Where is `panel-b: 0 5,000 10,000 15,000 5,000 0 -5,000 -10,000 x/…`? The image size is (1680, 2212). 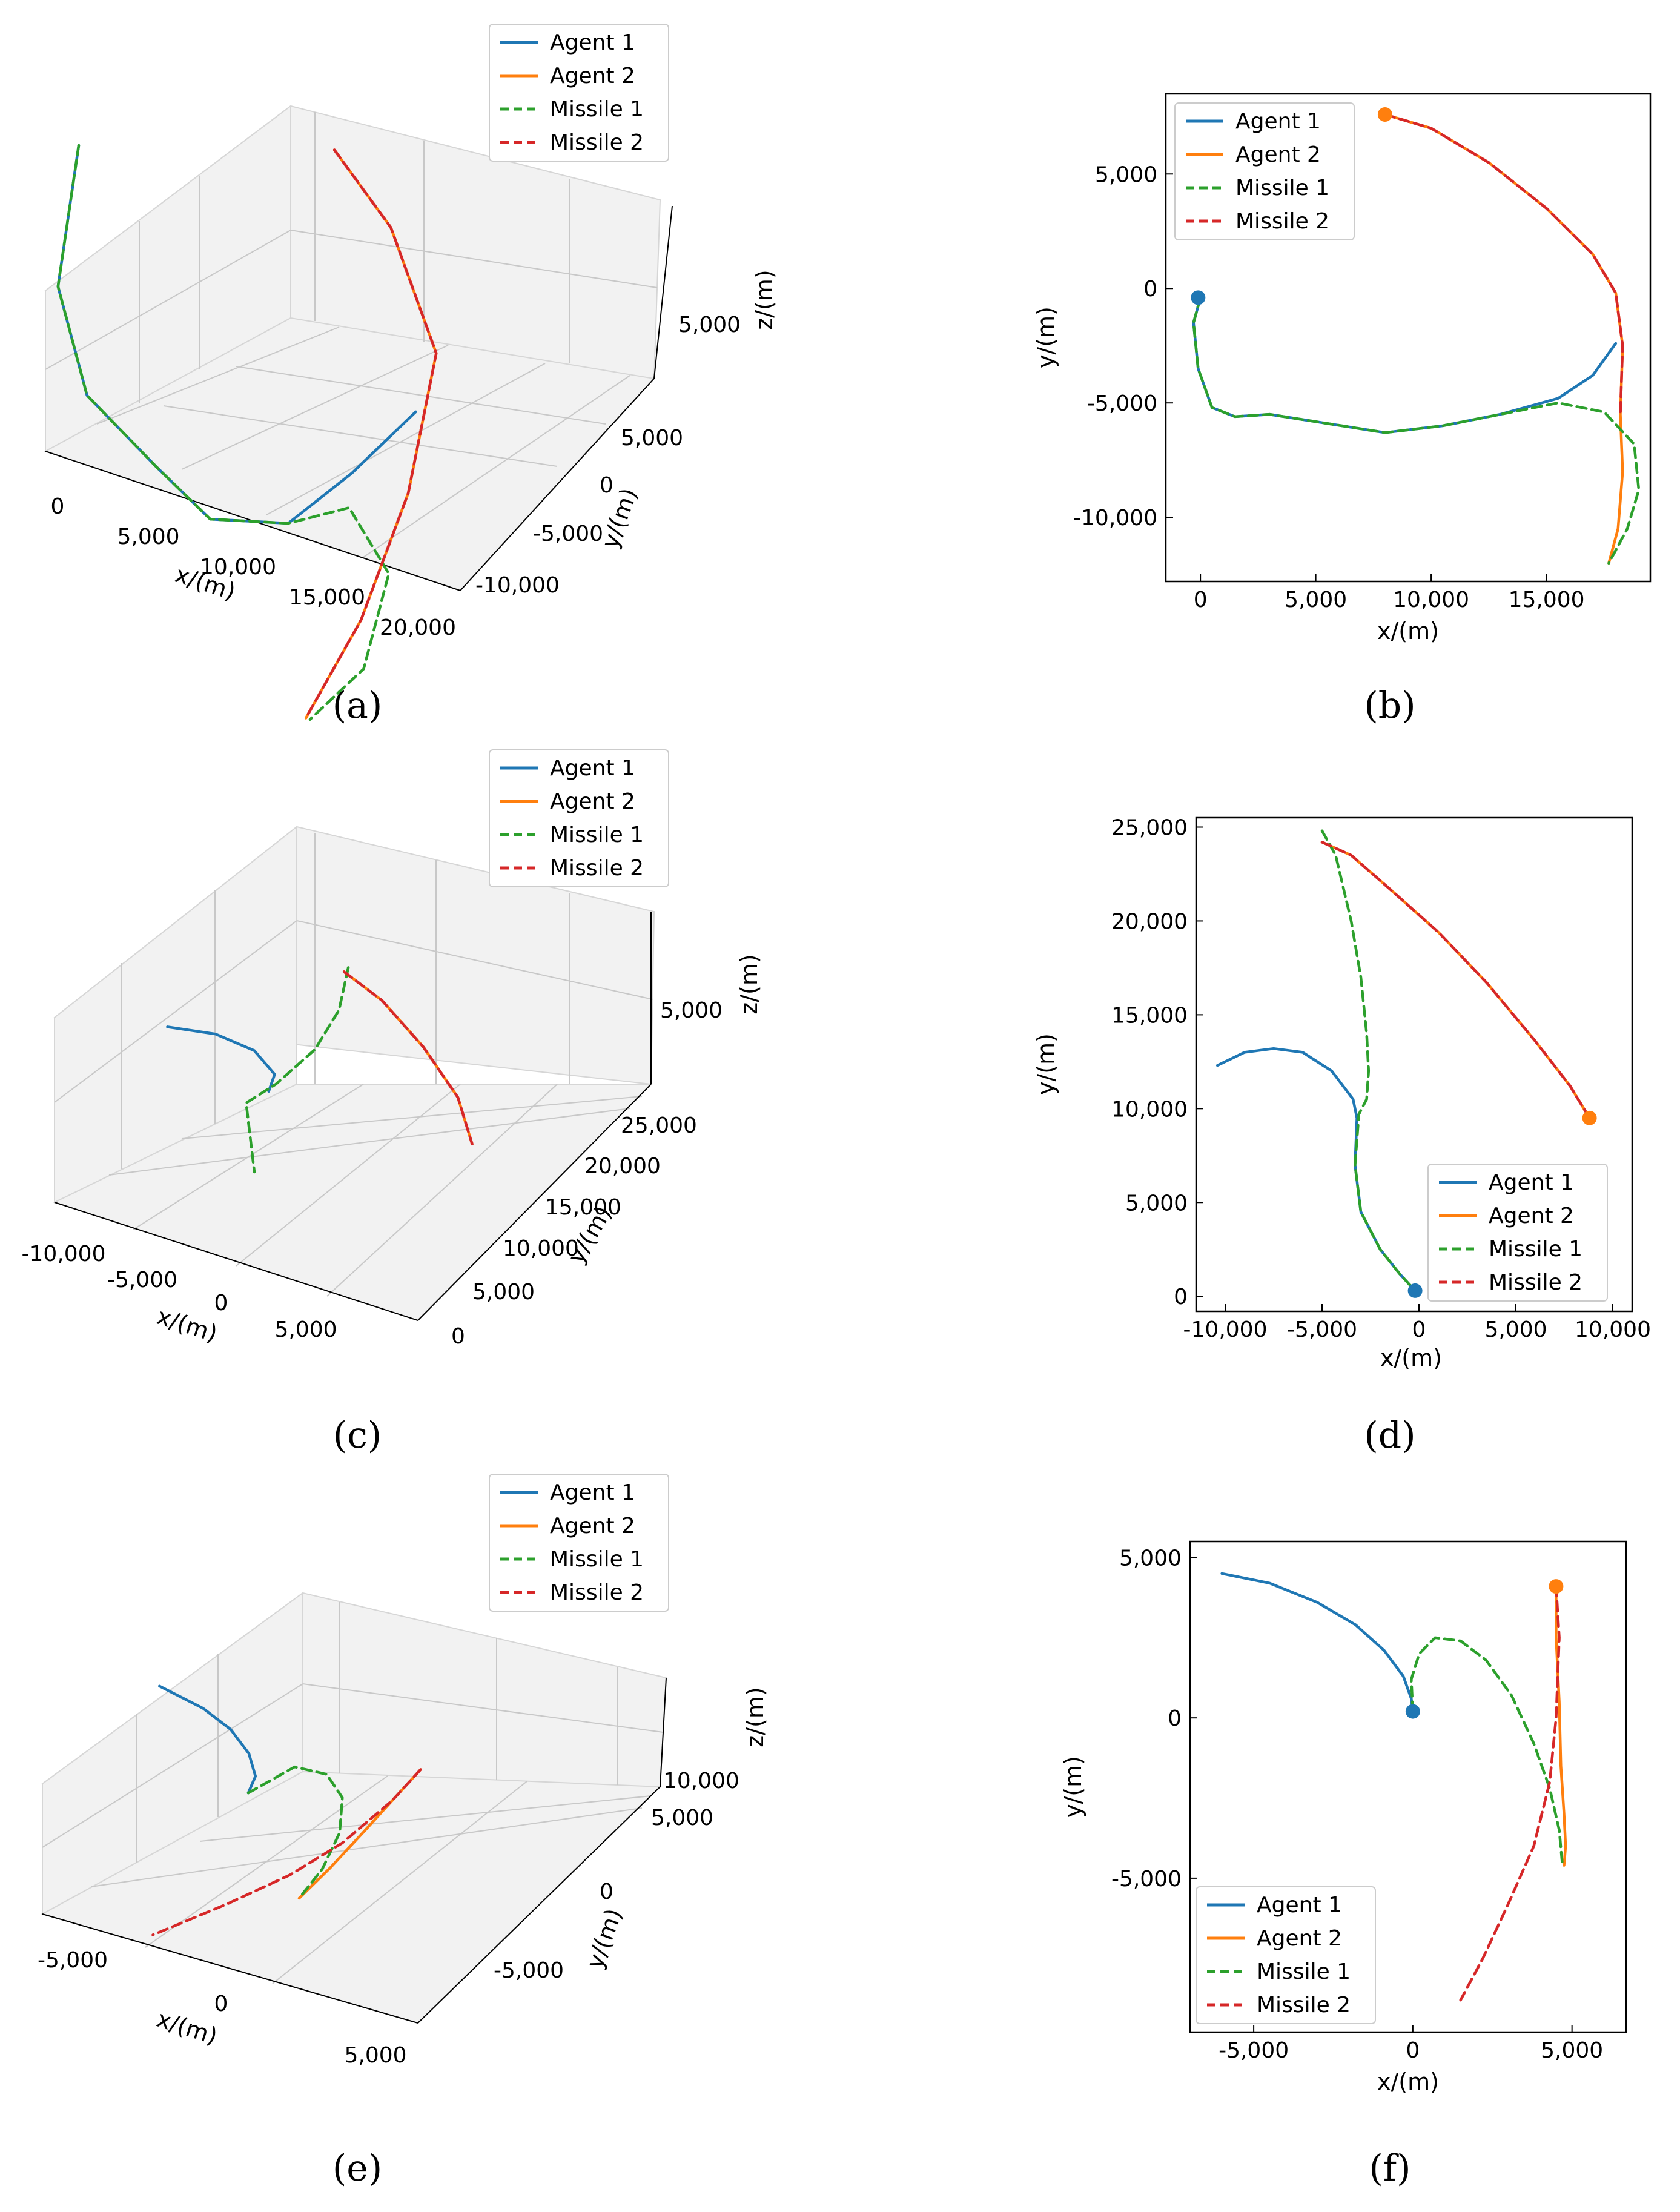
panel-b: 0 5,000 10,000 15,000 5,000 0 -5,000 -10,000 x/… is located at coordinates (1342, 410).